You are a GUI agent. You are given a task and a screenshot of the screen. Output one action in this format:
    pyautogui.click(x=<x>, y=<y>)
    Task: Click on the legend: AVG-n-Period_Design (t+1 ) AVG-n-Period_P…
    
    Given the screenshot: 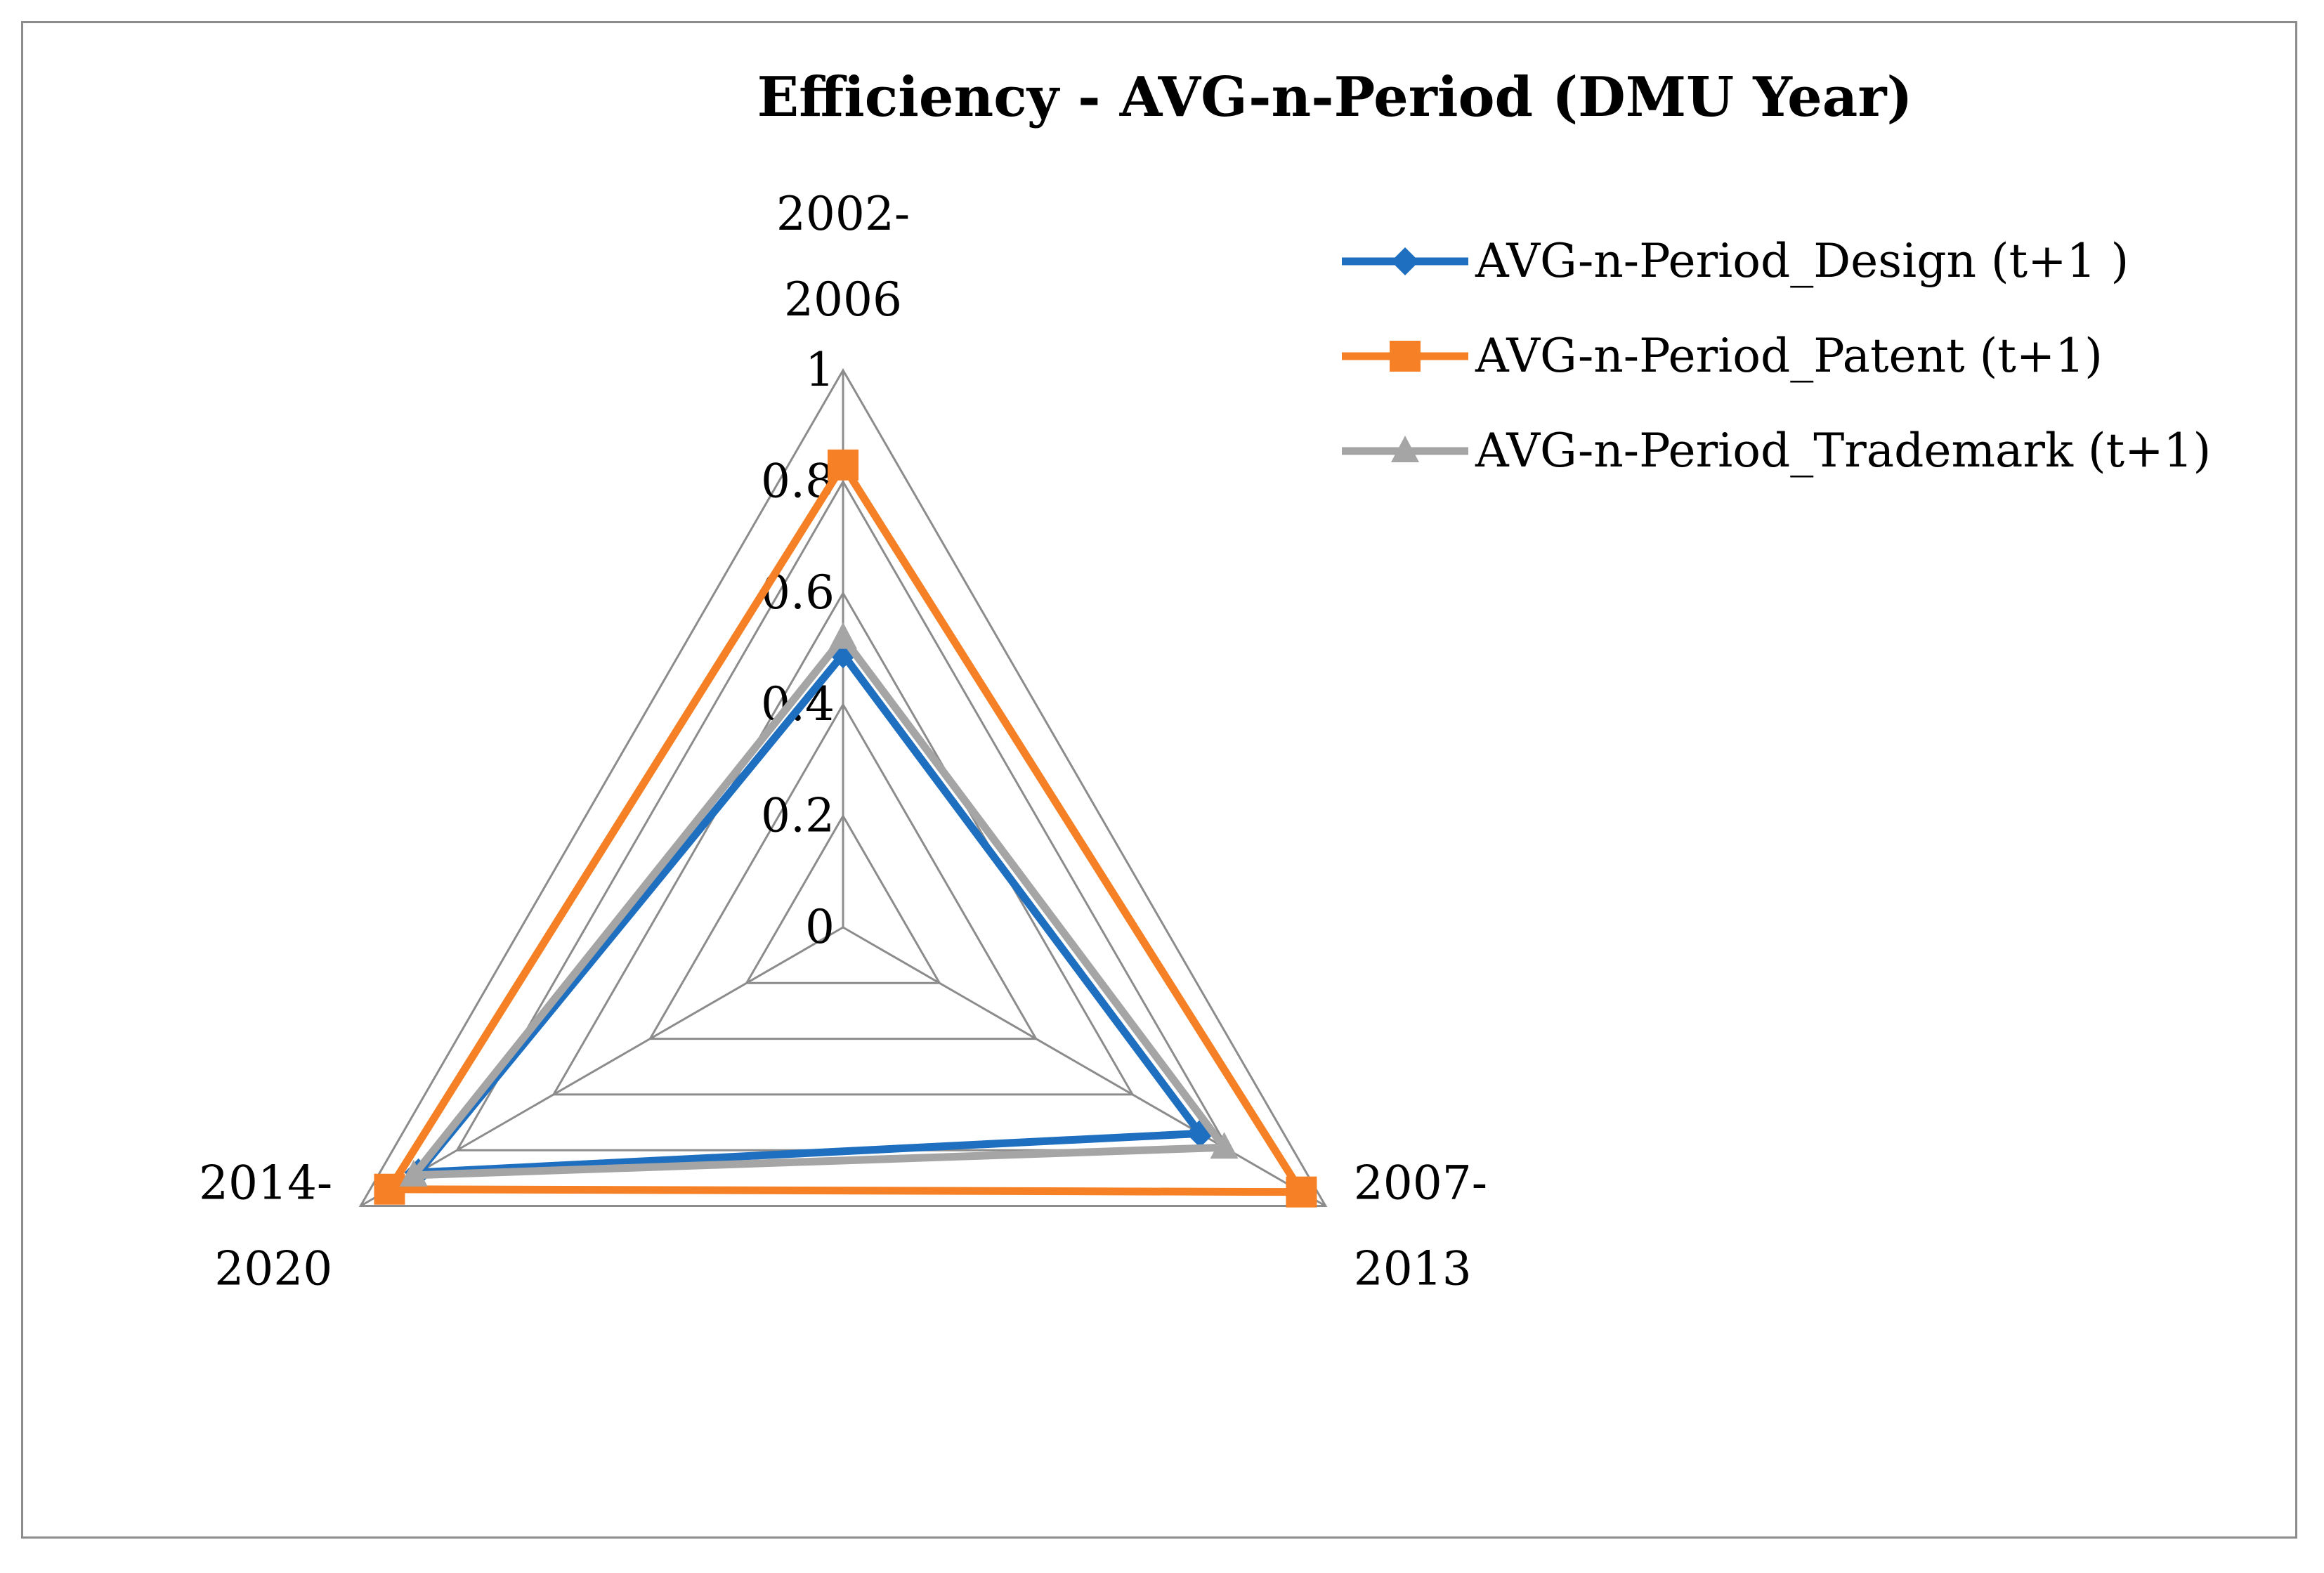 What is the action you would take?
    pyautogui.click(x=1776, y=356)
    